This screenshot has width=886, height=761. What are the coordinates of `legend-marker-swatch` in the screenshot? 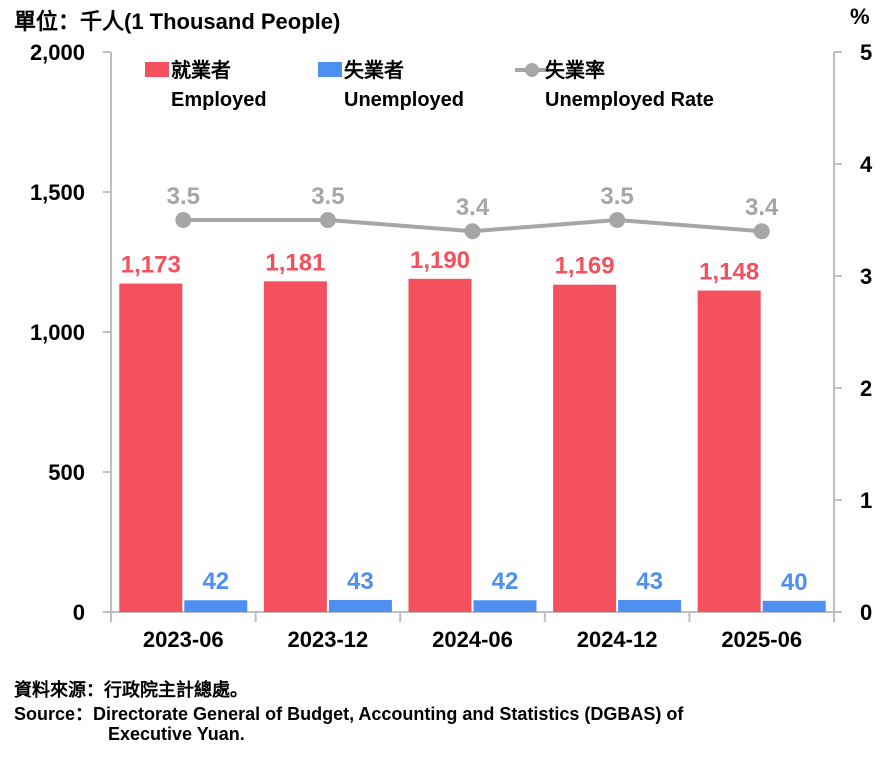 It's located at (532, 70).